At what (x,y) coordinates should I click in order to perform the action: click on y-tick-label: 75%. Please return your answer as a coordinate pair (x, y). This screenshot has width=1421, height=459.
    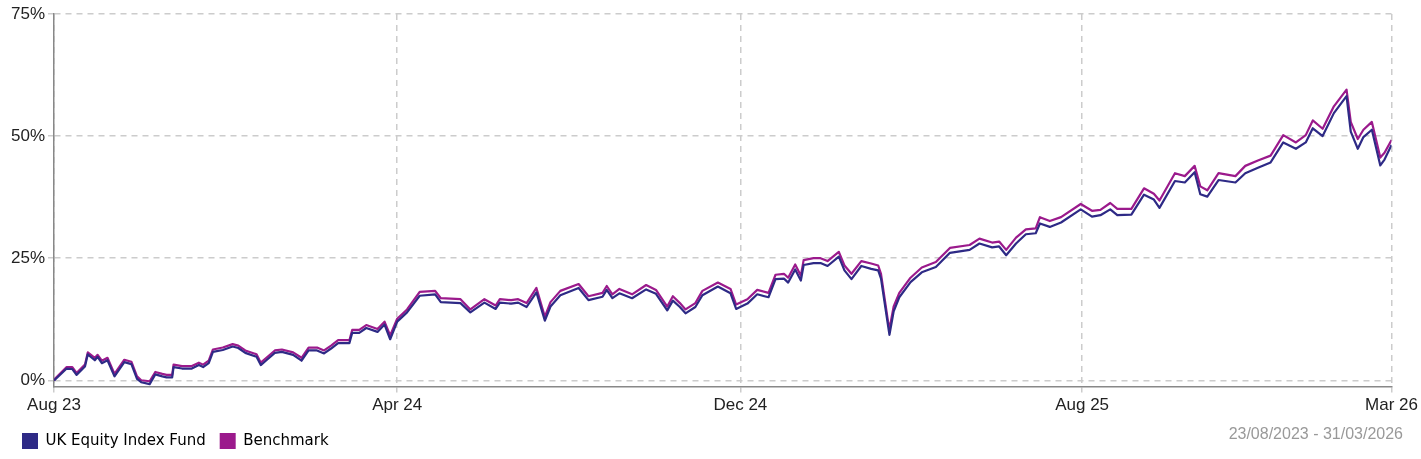
    Looking at the image, I should click on (28, 13).